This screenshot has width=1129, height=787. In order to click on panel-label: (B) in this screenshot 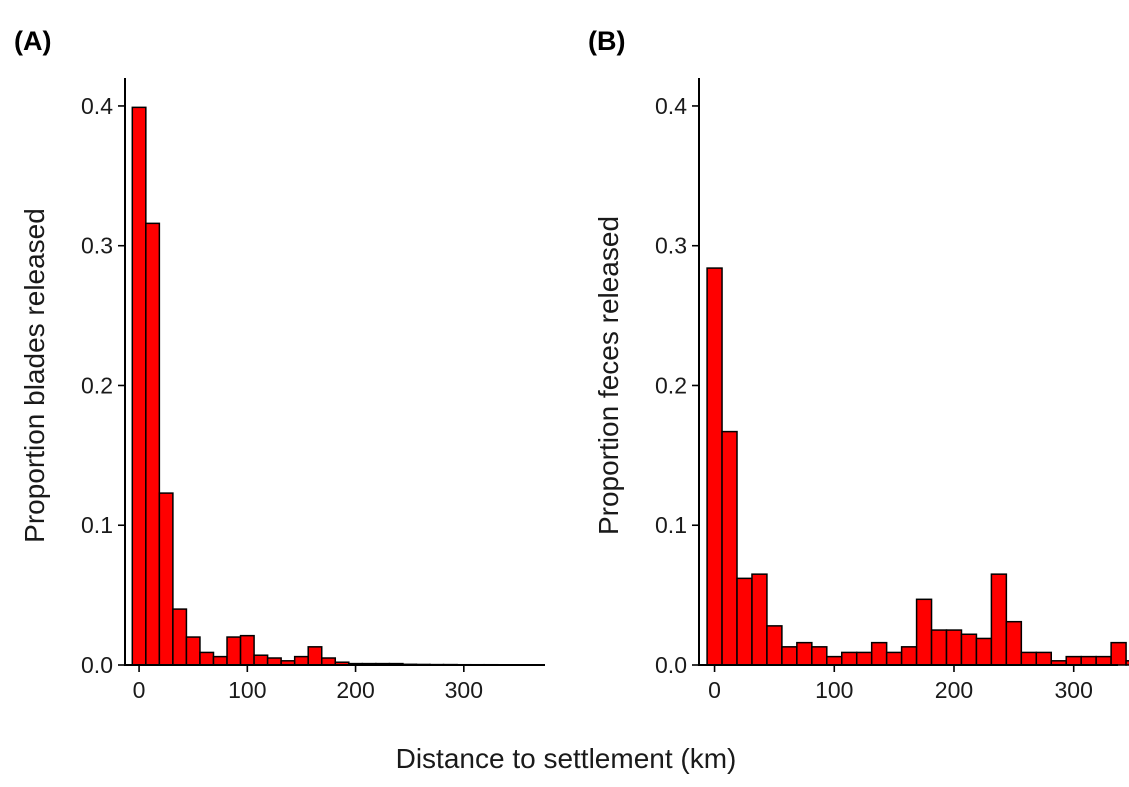, I will do `click(606, 41)`.